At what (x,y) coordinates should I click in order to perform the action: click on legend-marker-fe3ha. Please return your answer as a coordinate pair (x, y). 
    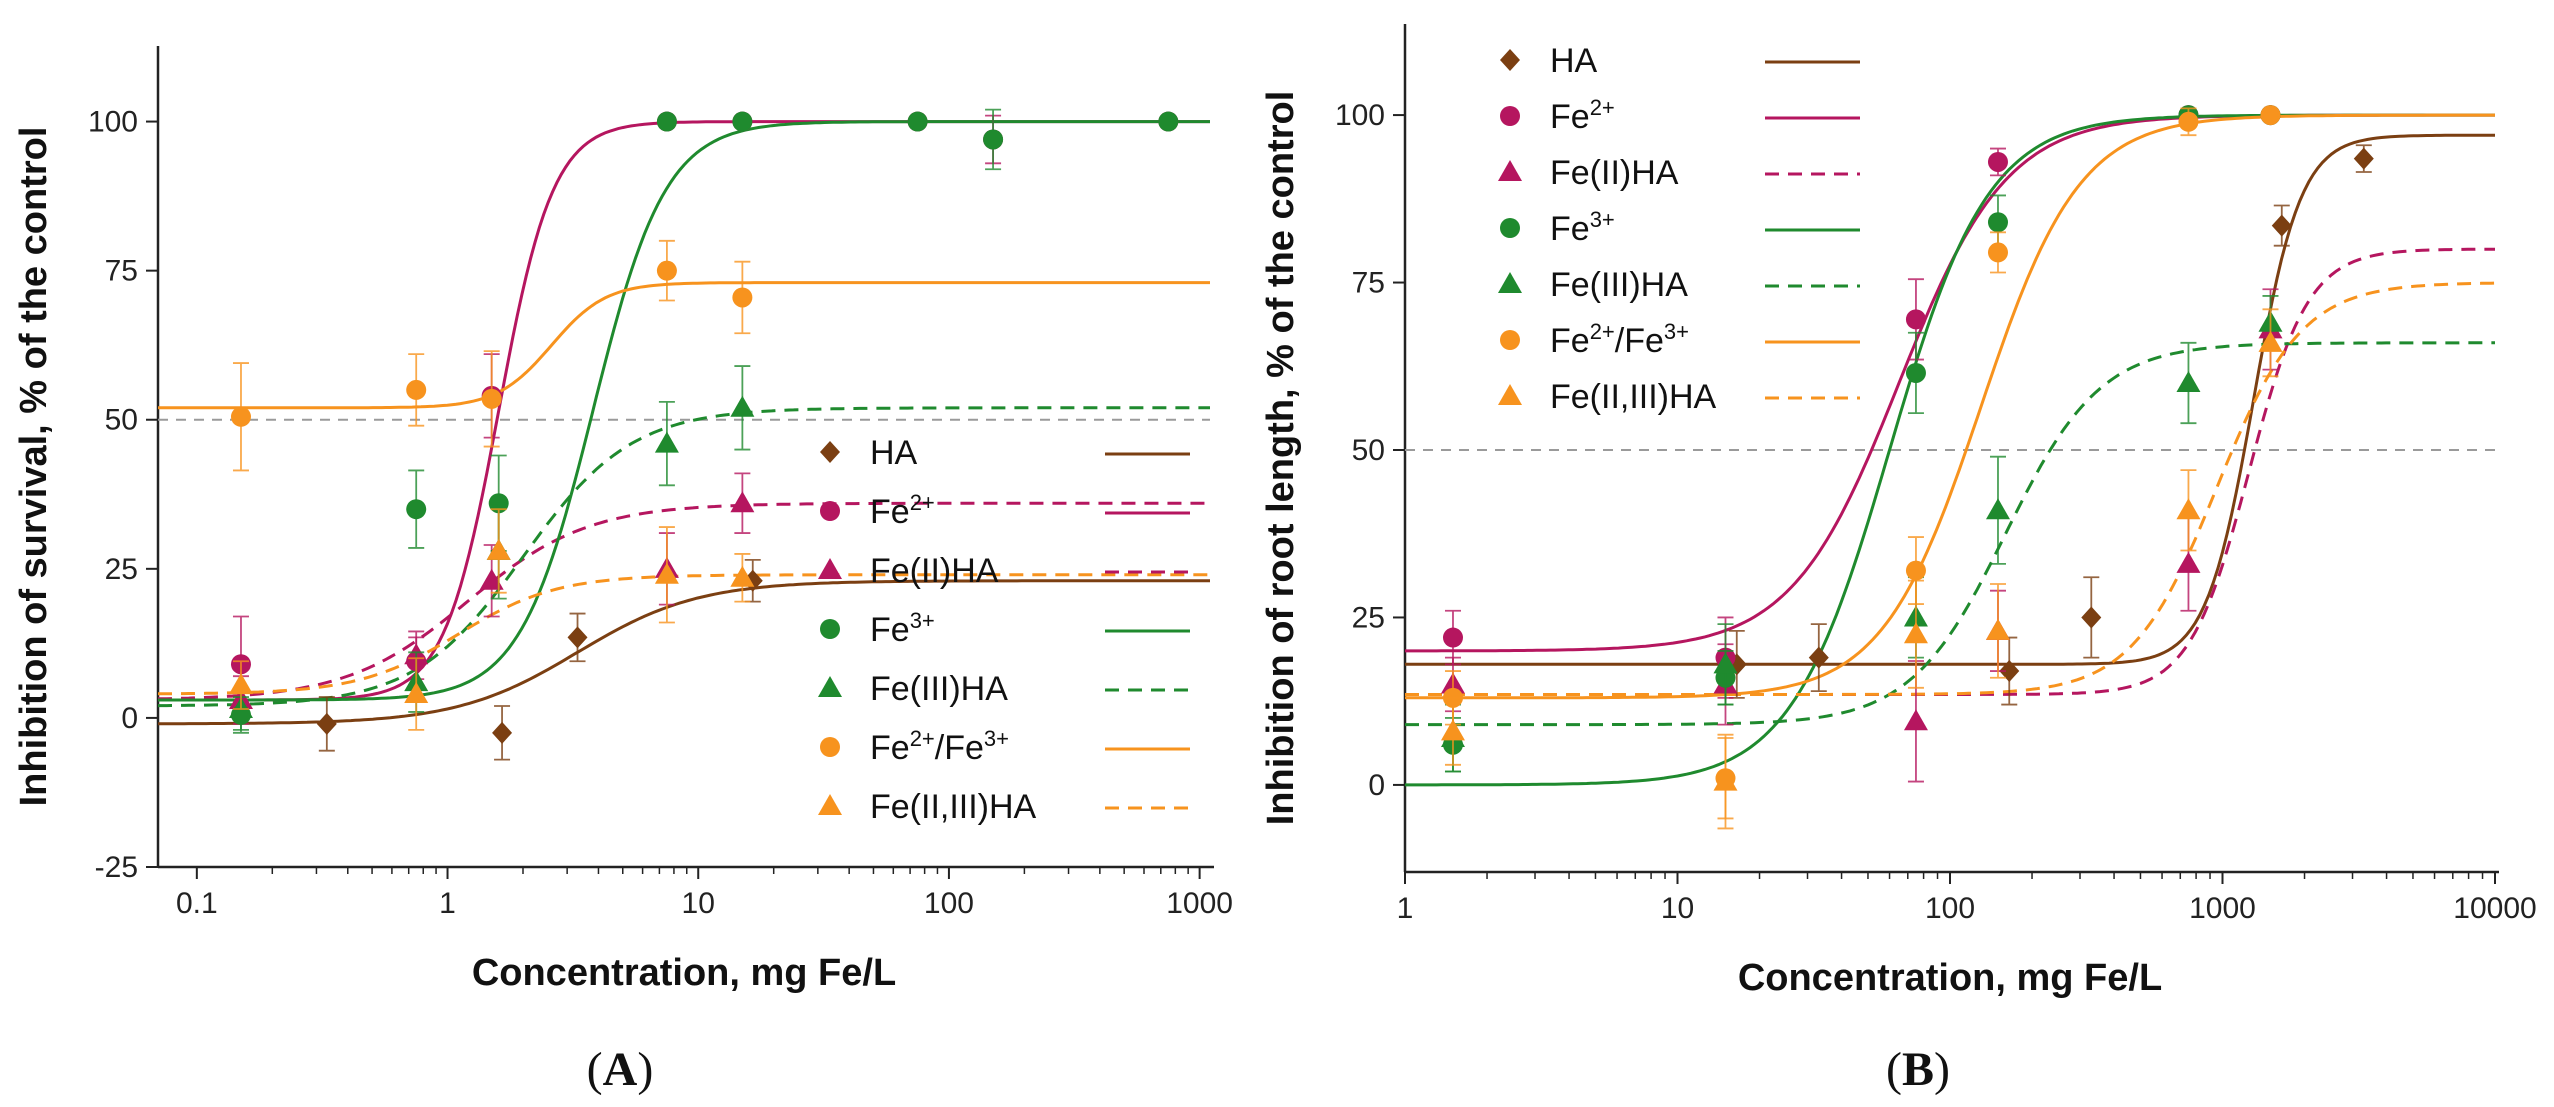
    Looking at the image, I should click on (830, 686).